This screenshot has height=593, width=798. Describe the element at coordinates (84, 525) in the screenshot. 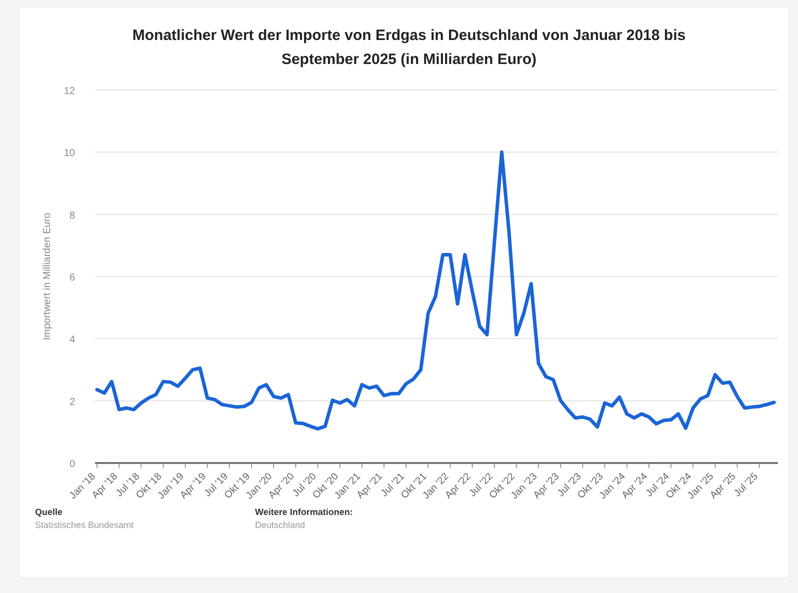

I see `text: Statistisches Bundesamt` at that location.